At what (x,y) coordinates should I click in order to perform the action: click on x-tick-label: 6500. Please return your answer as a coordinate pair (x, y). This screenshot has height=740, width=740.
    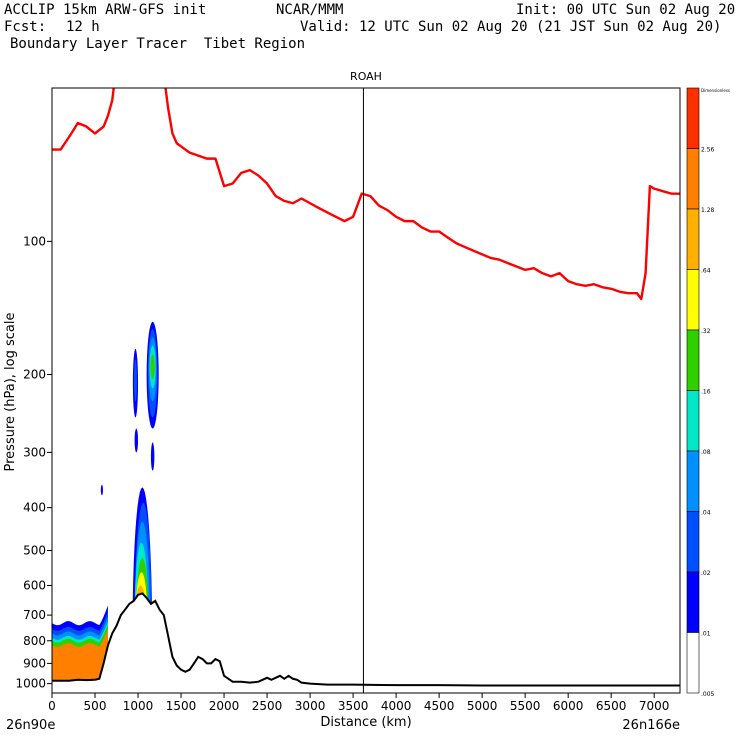
    Looking at the image, I should click on (611, 706).